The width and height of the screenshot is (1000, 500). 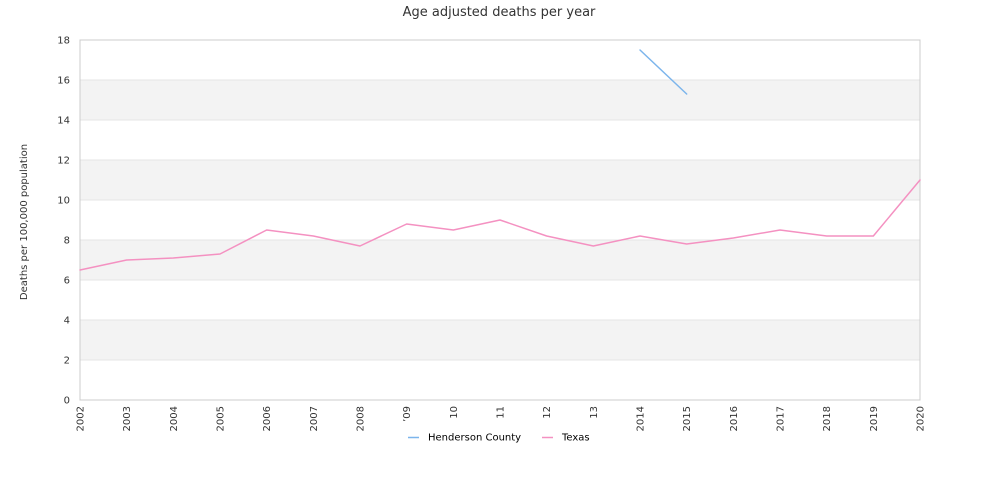 What do you see at coordinates (499, 12) in the screenshot?
I see `chart-title: Age adjusted deaths per year` at bounding box center [499, 12].